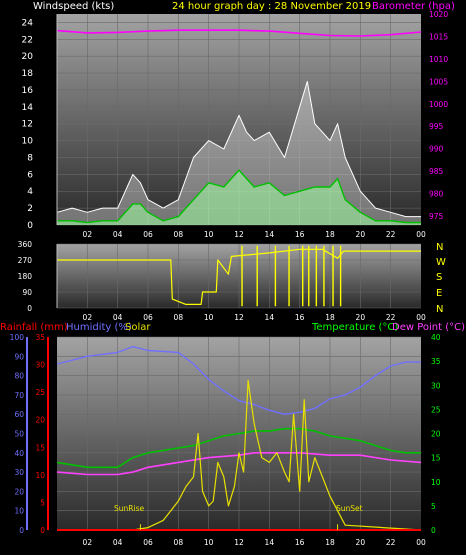 The image size is (466, 555). What do you see at coordinates (27, 40) in the screenshot?
I see `y-tick-label: 22` at bounding box center [27, 40].